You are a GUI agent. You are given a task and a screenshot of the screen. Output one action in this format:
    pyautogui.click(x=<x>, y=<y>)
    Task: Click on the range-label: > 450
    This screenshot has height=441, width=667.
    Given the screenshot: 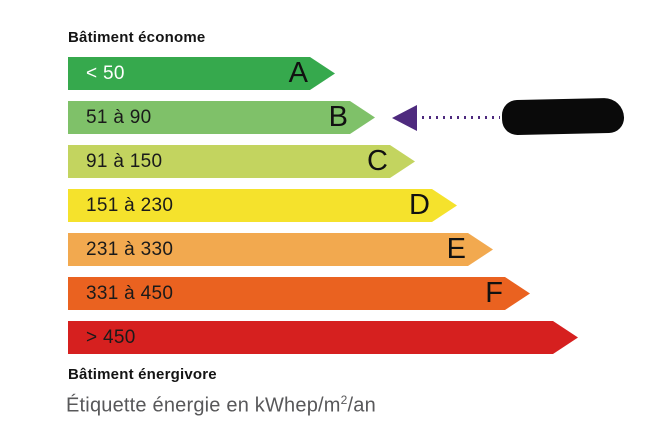 What is the action you would take?
    pyautogui.click(x=111, y=337)
    